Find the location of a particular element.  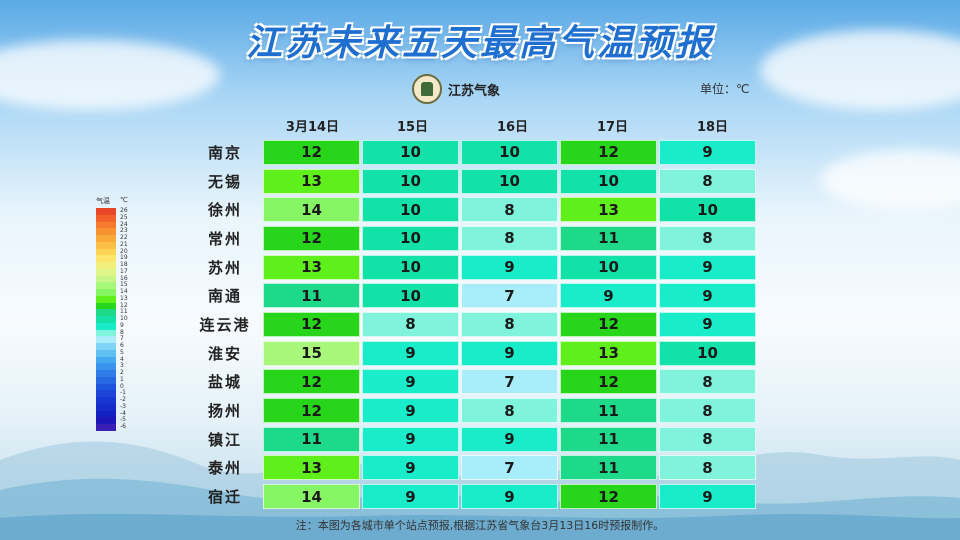

legend-label: 12 is located at coordinates (124, 305).